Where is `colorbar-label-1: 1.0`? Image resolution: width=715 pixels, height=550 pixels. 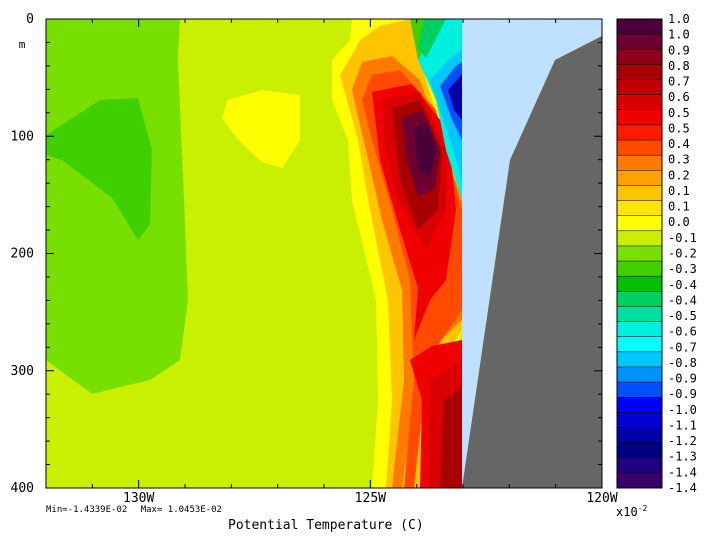
colorbar-label-1: 1.0 is located at coordinates (679, 35).